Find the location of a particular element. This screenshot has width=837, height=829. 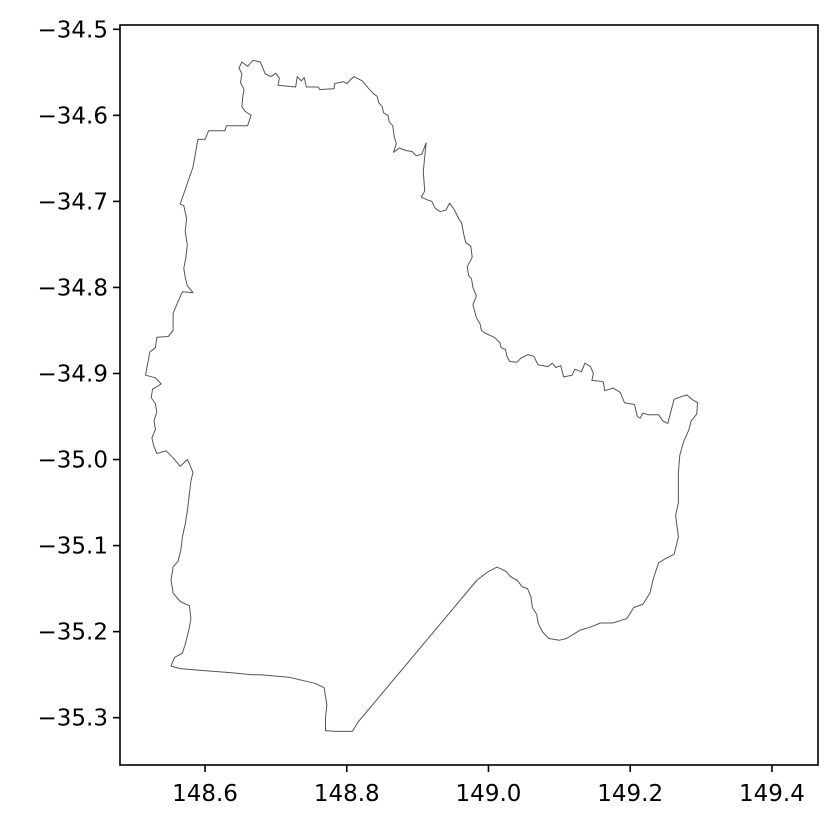

y-tick-label: −34.7 is located at coordinates (73, 202).